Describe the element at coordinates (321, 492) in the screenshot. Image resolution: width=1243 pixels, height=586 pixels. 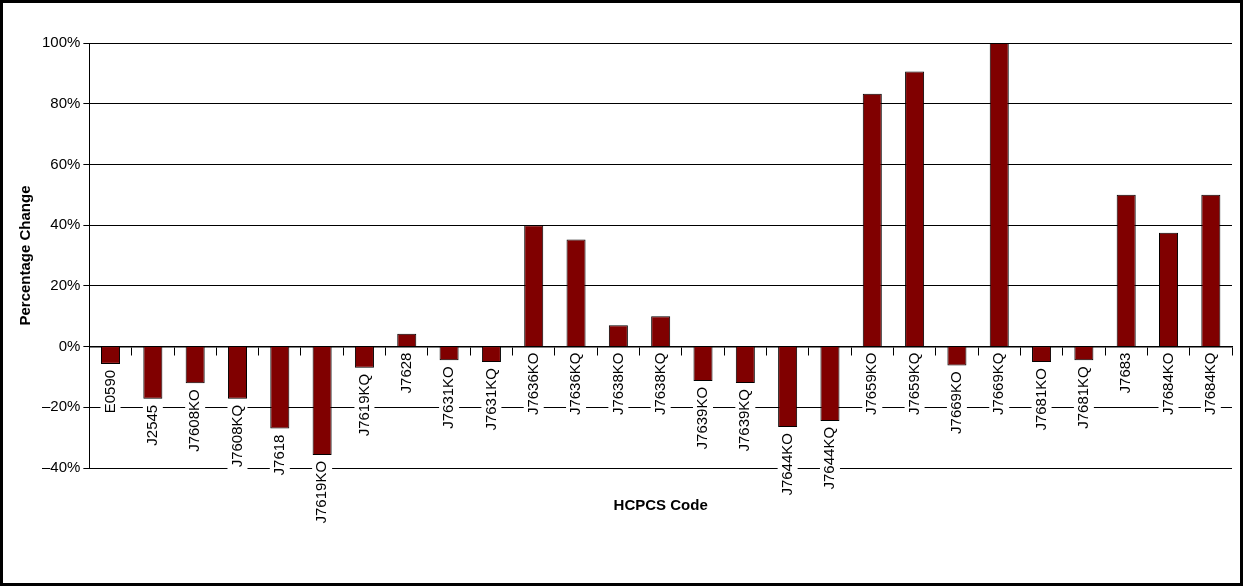
I see `x-tick-label: J7619KO` at that location.